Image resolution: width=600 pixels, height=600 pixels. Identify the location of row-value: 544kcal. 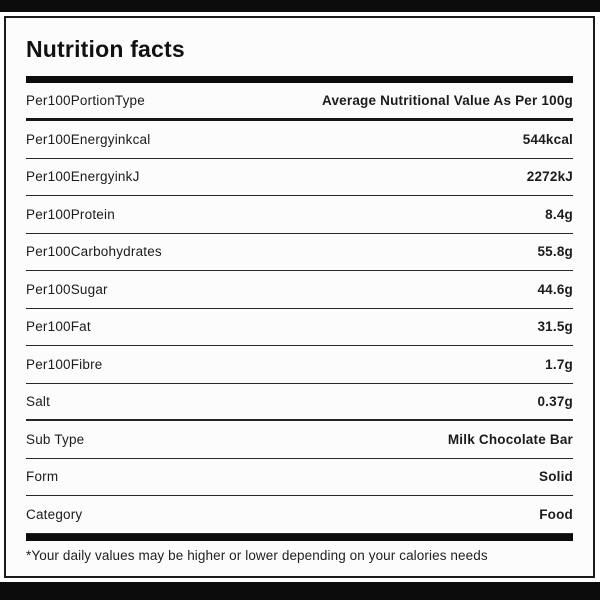
(547, 139).